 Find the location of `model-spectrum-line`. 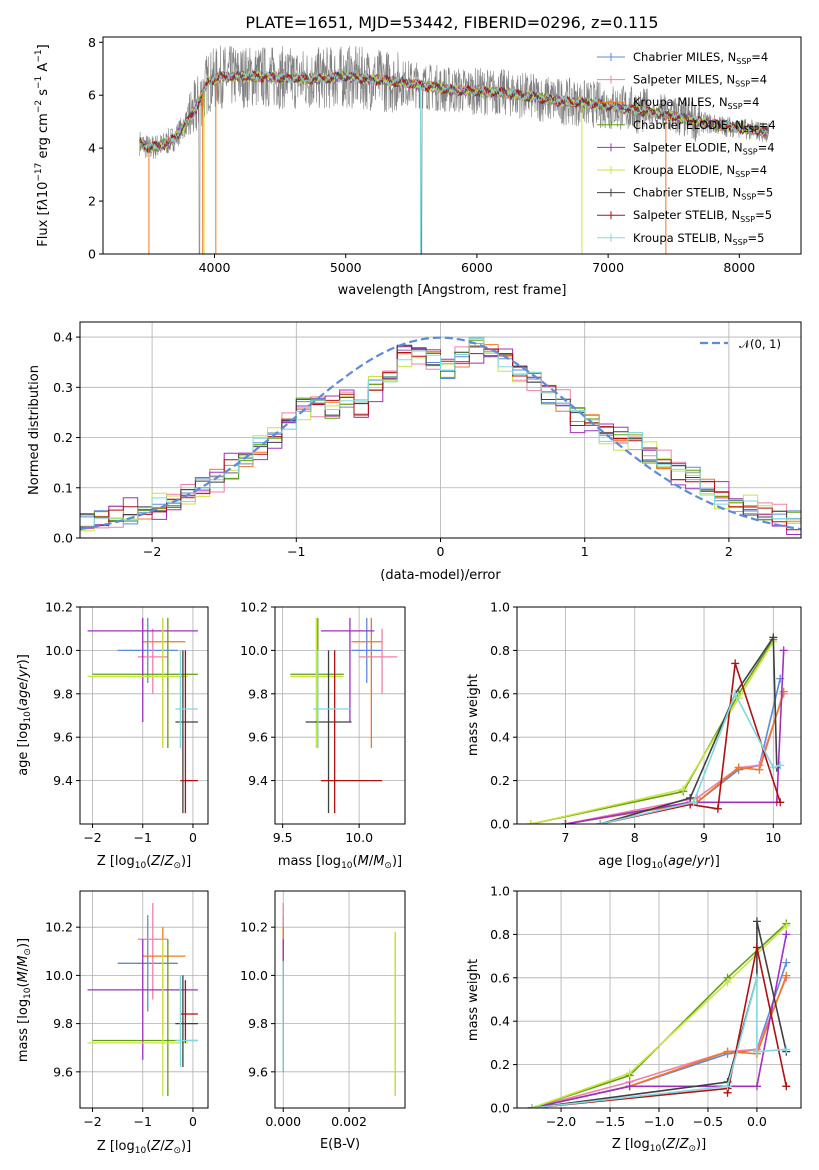

model-spectrum-line is located at coordinates (454, 111).